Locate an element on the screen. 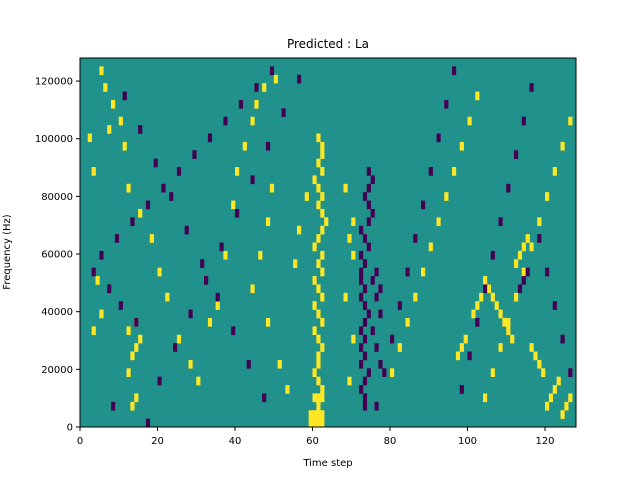 The height and width of the screenshot is (480, 640). x-tick-label: 120 is located at coordinates (544, 441).